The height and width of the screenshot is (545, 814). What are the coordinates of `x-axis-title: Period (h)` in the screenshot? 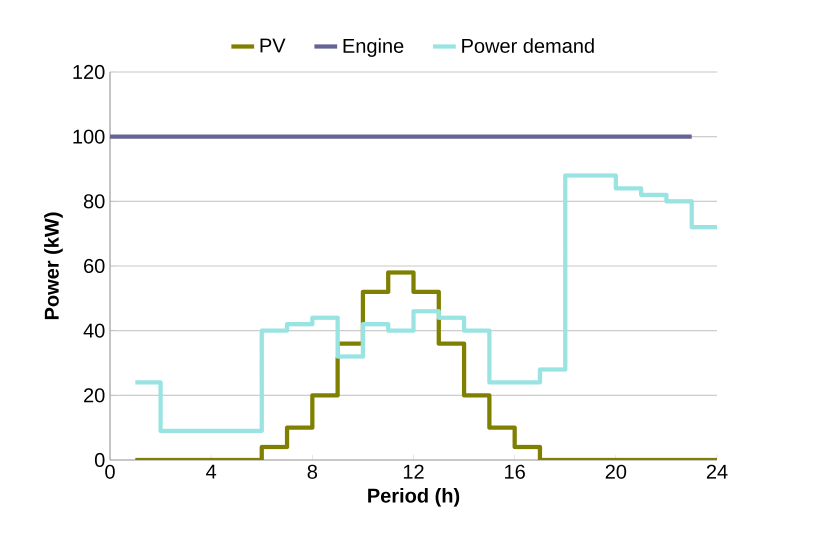 It's located at (414, 497).